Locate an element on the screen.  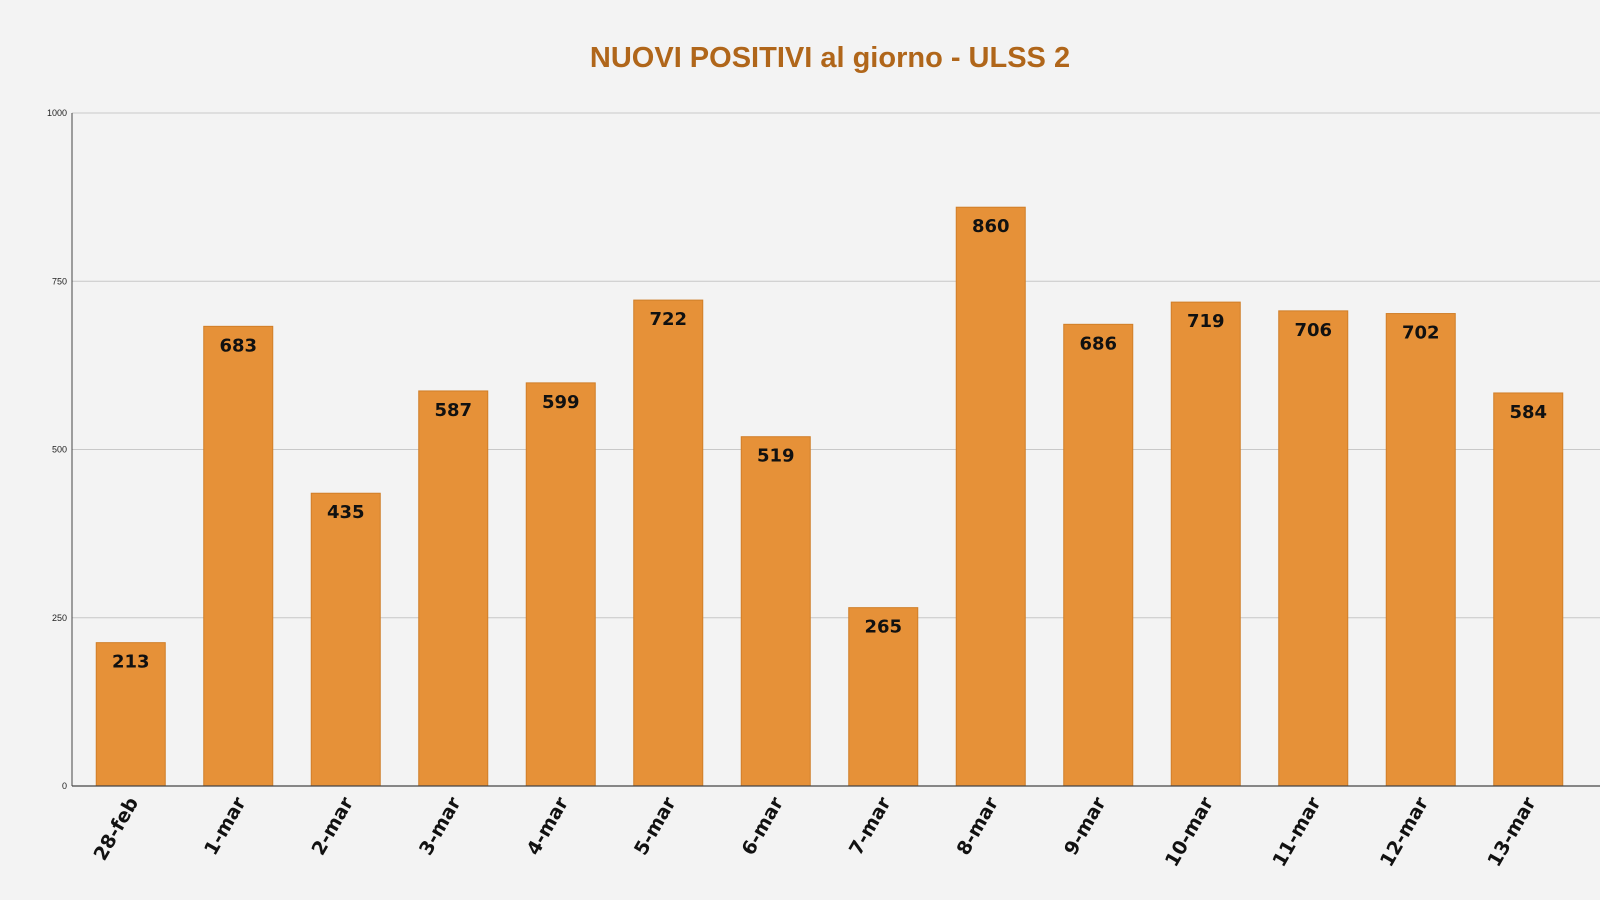
data-label: 435 is located at coordinates (346, 512).